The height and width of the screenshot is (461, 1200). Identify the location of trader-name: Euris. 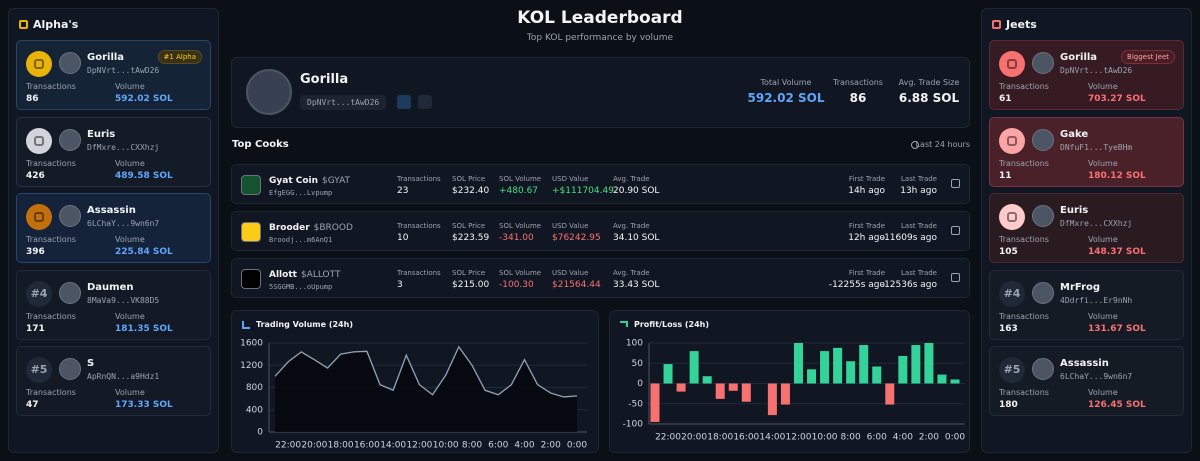
(101, 134).